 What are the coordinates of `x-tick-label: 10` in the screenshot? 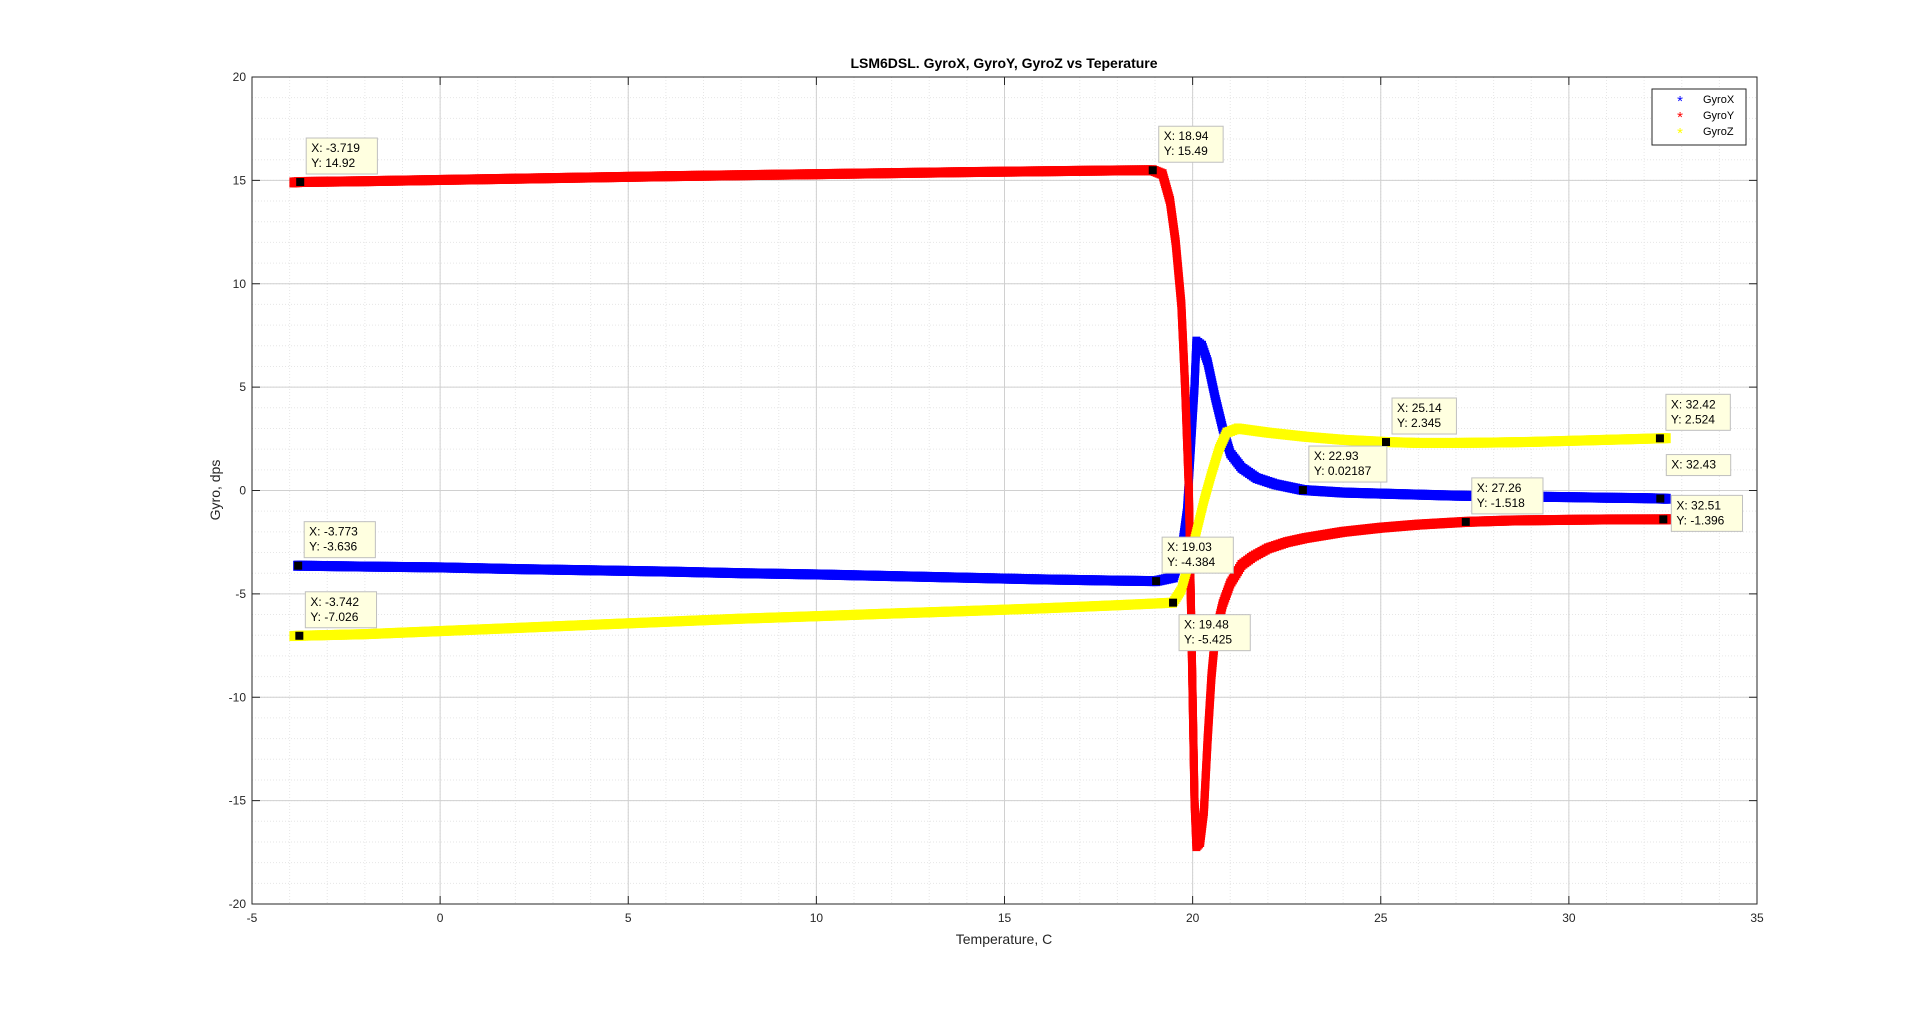 It's located at (817, 918).